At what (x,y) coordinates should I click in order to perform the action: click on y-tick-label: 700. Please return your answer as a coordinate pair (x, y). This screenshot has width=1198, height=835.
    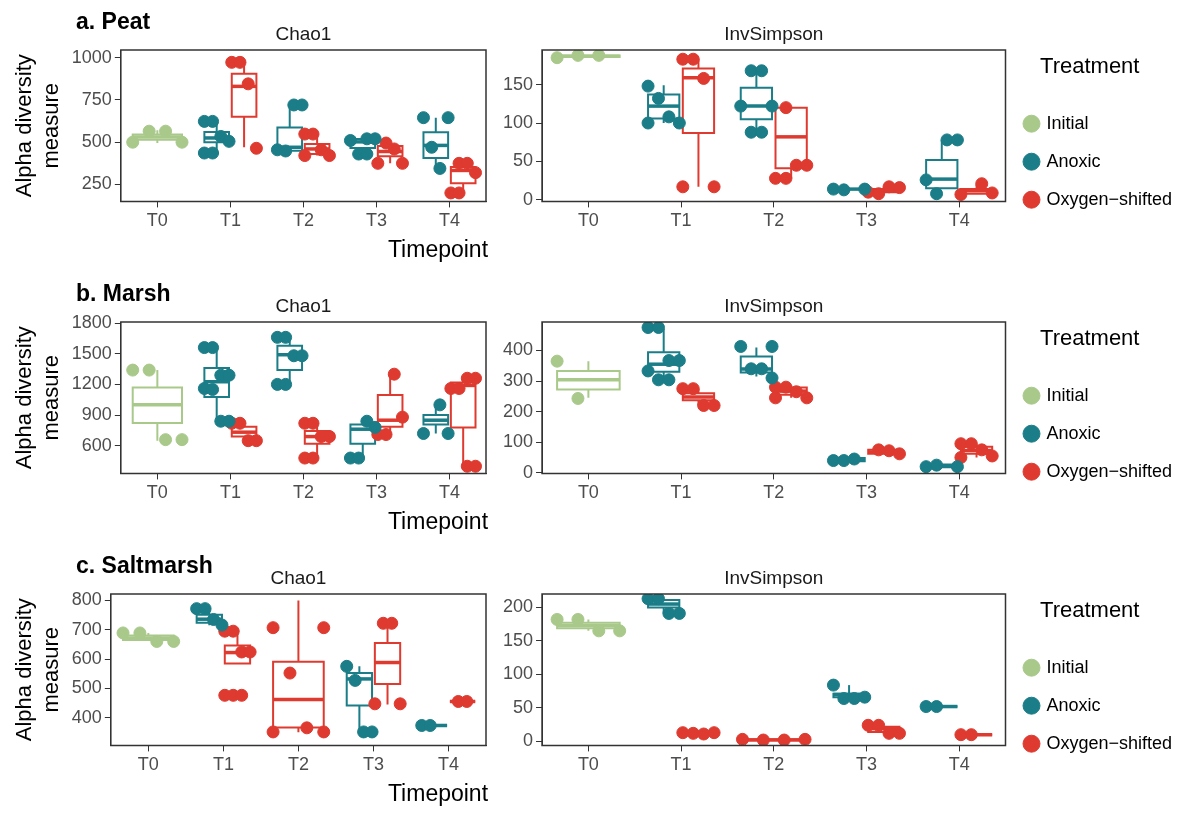
    Looking at the image, I should click on (86, 628).